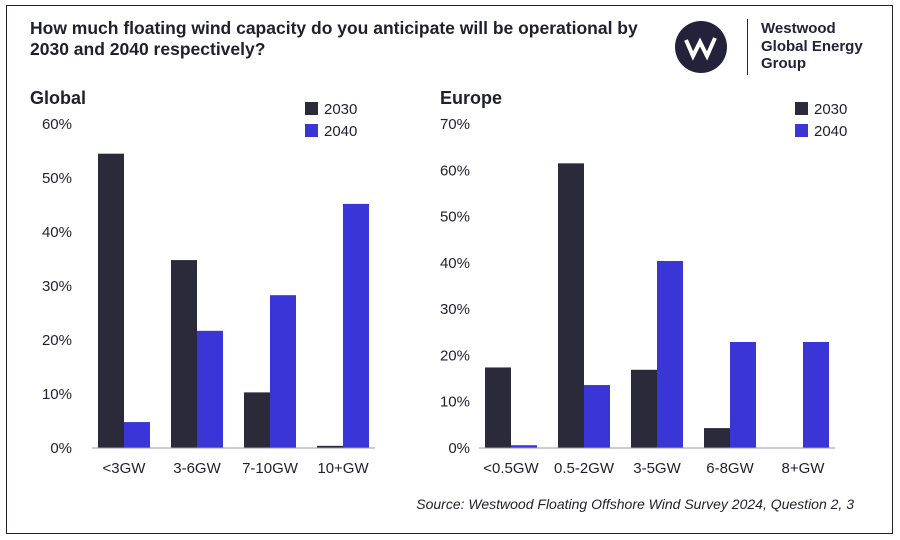 This screenshot has width=900, height=540. Describe the element at coordinates (701, 47) in the screenshot. I see `westwood-w-icon` at that location.